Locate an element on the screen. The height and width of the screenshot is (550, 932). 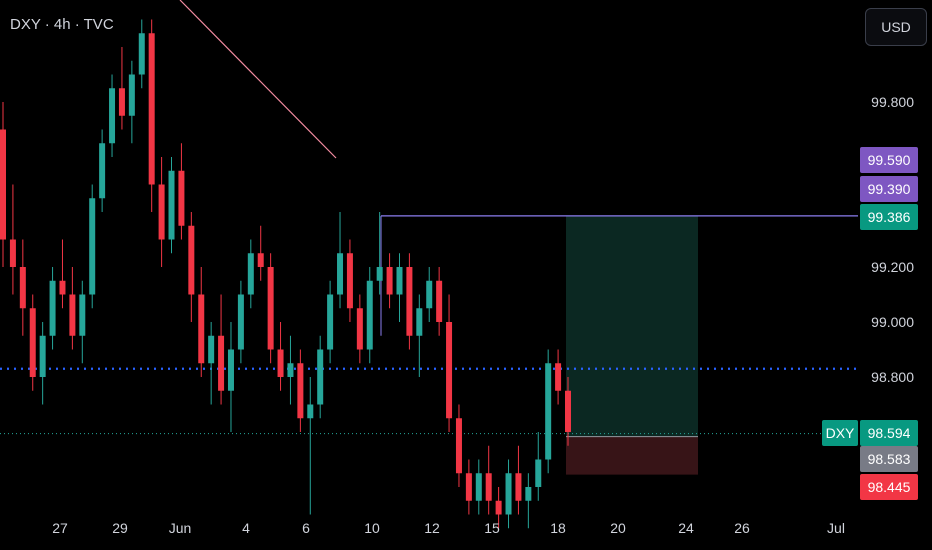
symbol-title: DXY · 4h · TVC is located at coordinates (62, 24).